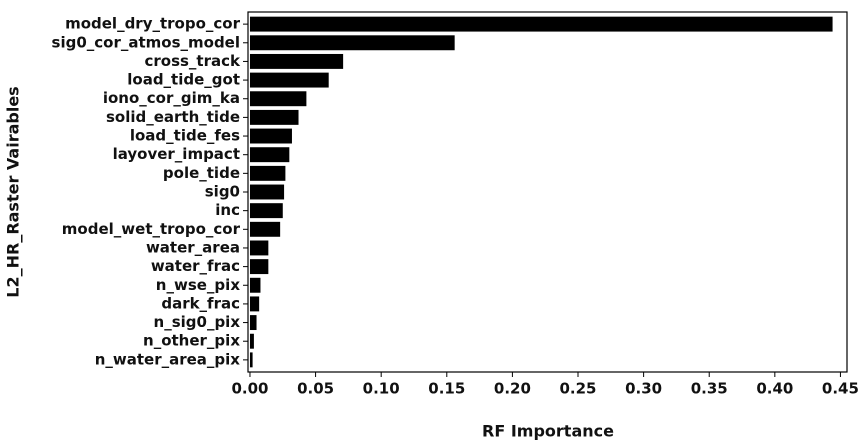 The image size is (865, 443). I want to click on y-tick-label: model_wet_tropo_cor, so click(151, 229).